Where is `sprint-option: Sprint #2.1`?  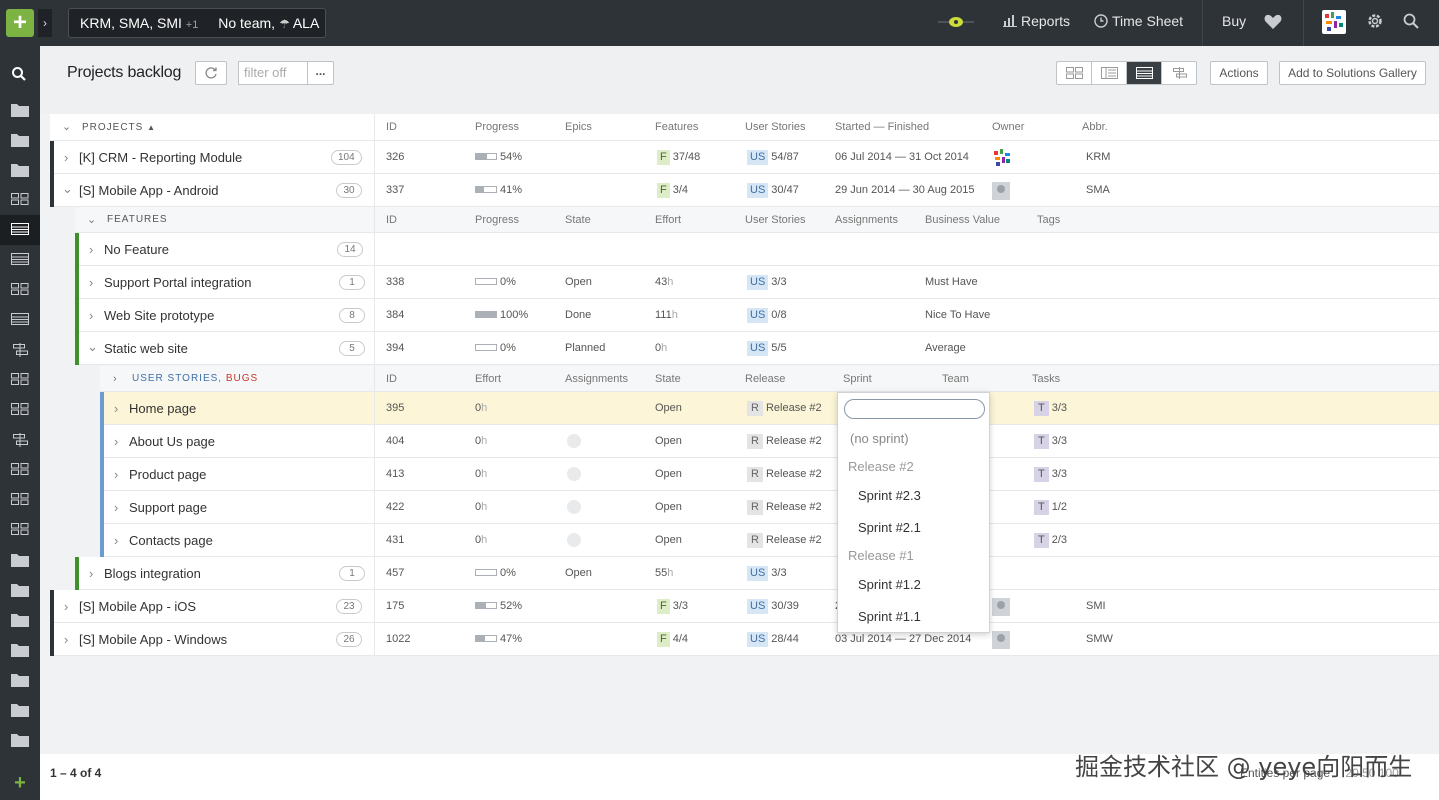 sprint-option: Sprint #2.1 is located at coordinates (889, 527).